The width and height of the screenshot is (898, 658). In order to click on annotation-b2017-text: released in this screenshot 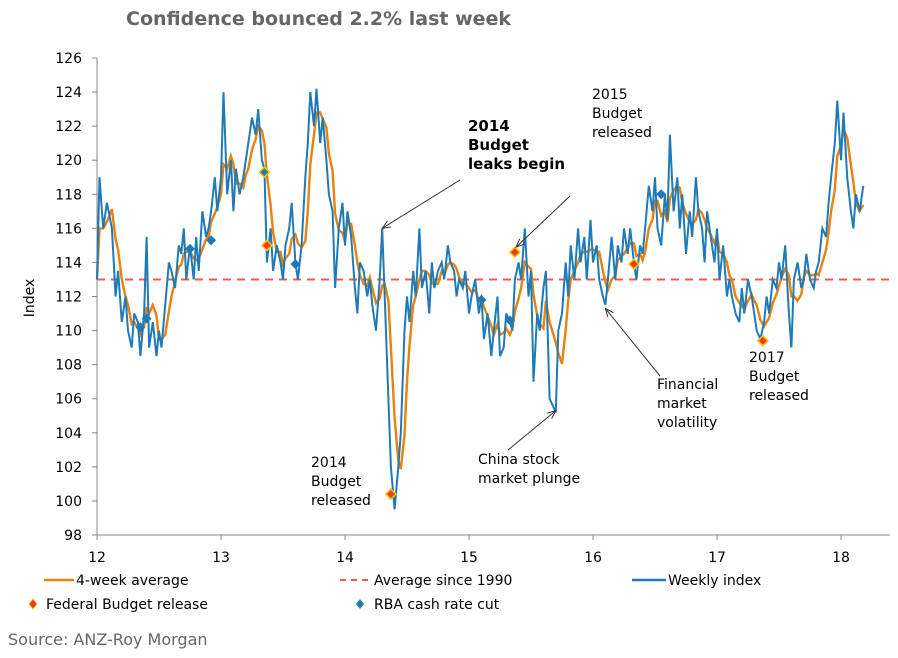, I will do `click(779, 396)`.